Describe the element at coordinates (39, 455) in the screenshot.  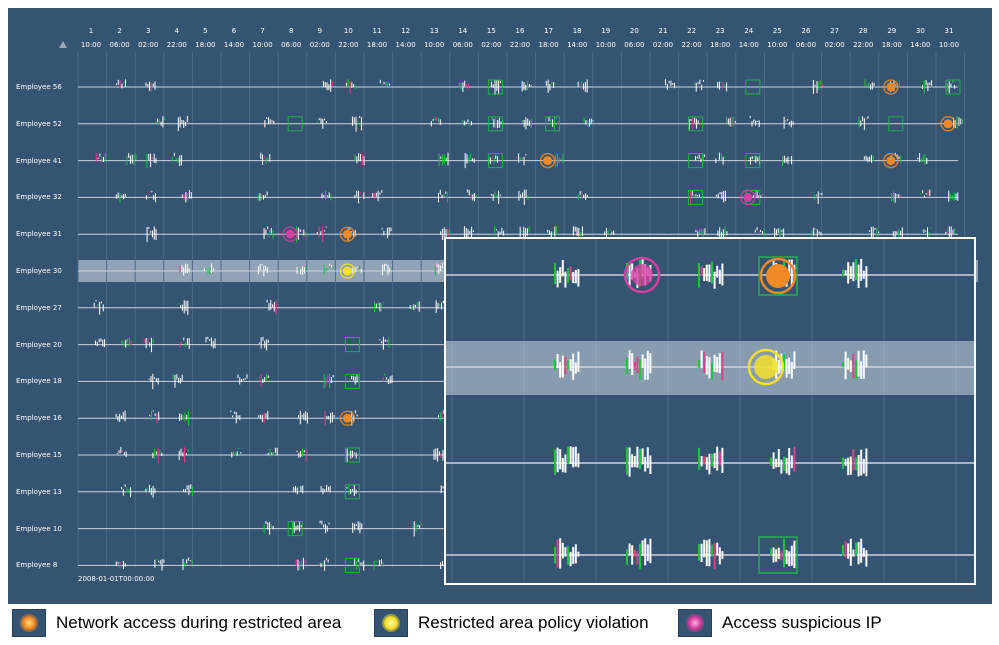
I see `employee-label: Employee 15` at that location.